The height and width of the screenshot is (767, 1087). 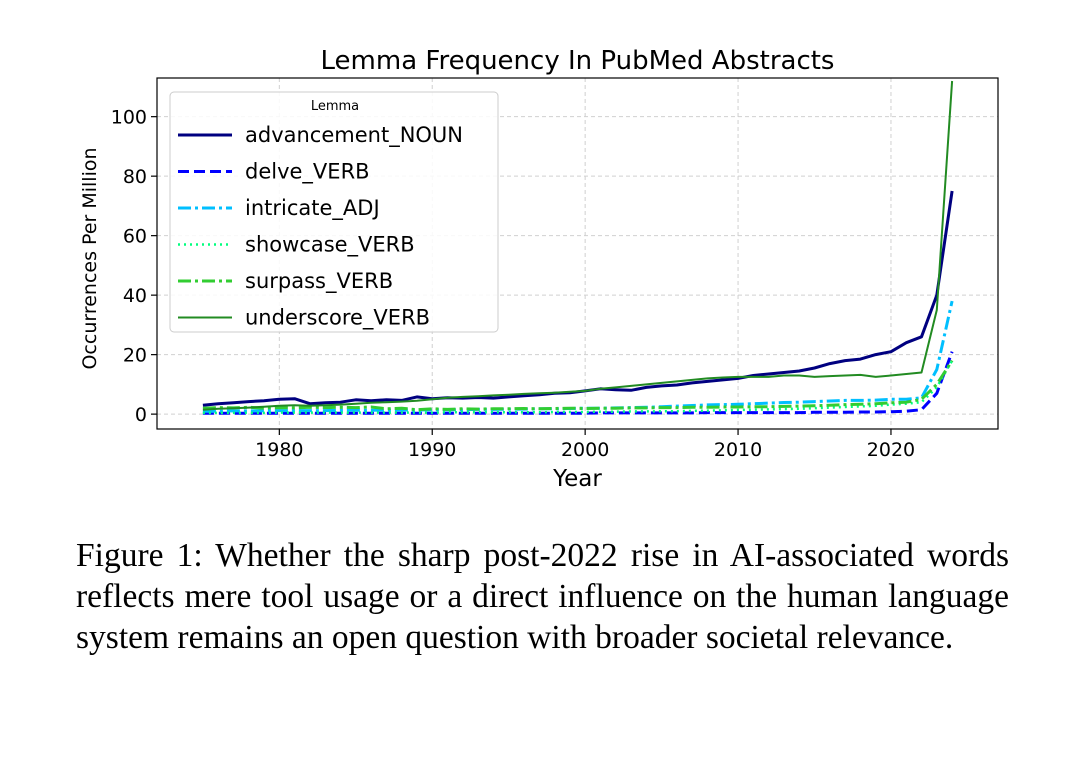 I want to click on x-tick-label: 1980, so click(x=279, y=450).